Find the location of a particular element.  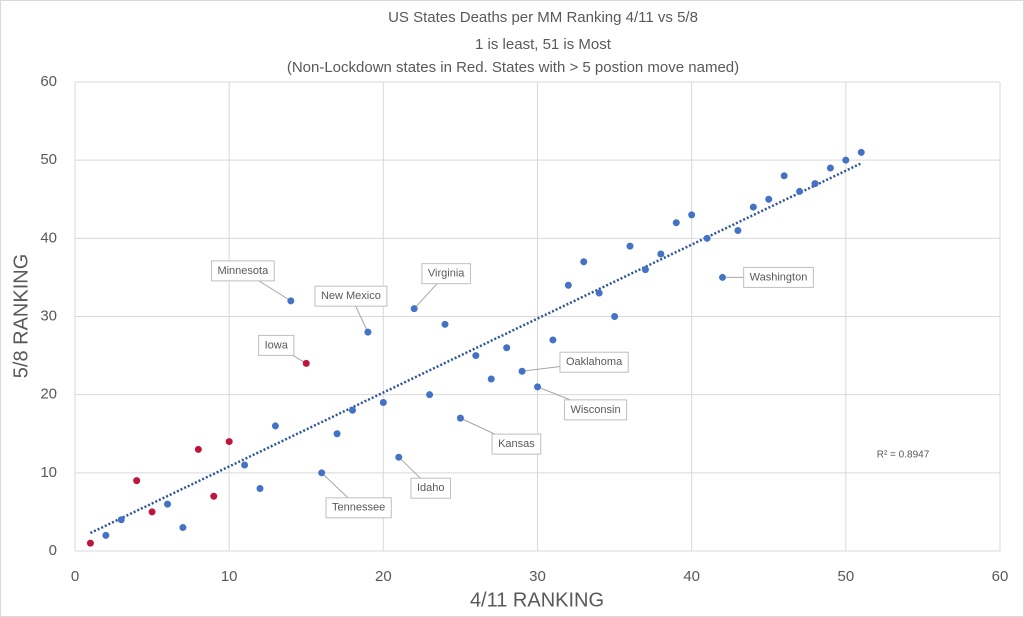

point-label: Wisconsin is located at coordinates (595, 410).